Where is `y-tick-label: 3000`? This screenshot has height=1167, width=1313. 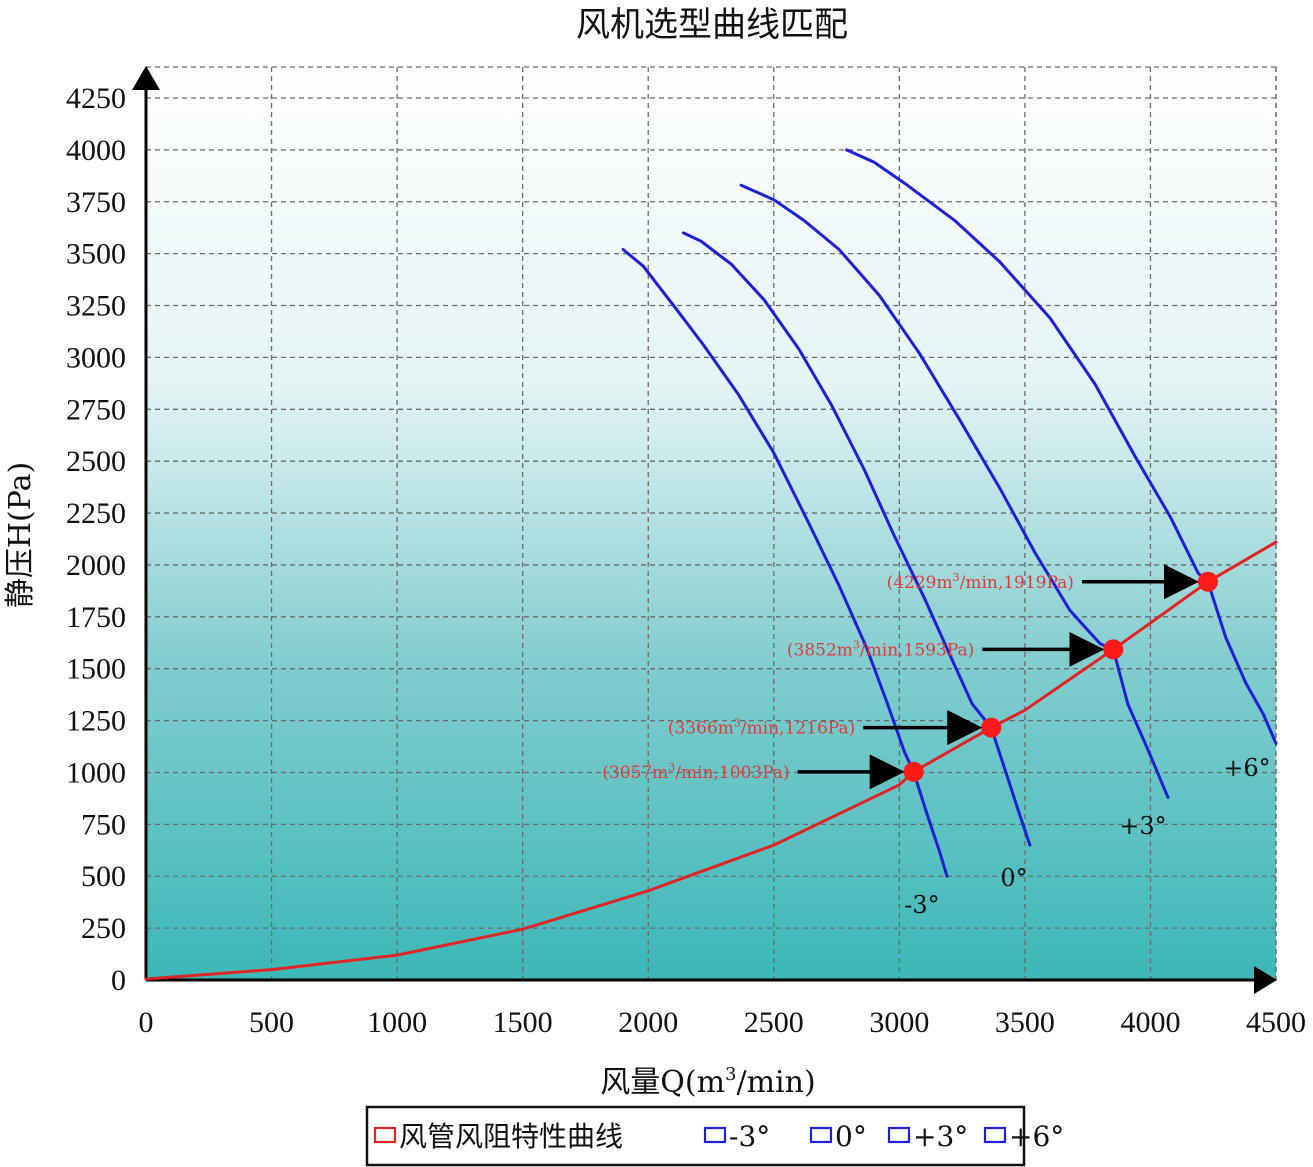
y-tick-label: 3000 is located at coordinates (96, 357).